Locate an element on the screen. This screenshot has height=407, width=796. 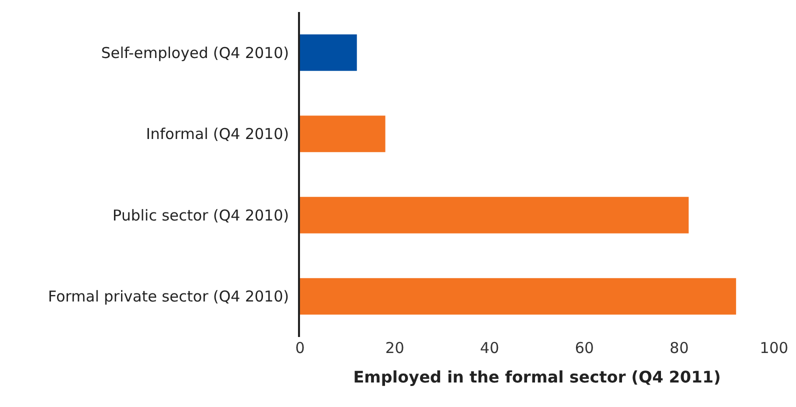
x-tick-label: 40 is located at coordinates (490, 348).